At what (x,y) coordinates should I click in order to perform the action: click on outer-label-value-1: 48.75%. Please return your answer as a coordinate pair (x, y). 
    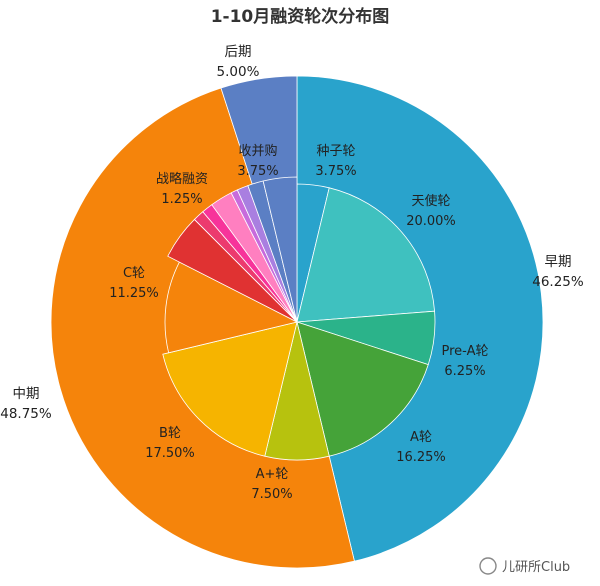
    Looking at the image, I should click on (26, 414).